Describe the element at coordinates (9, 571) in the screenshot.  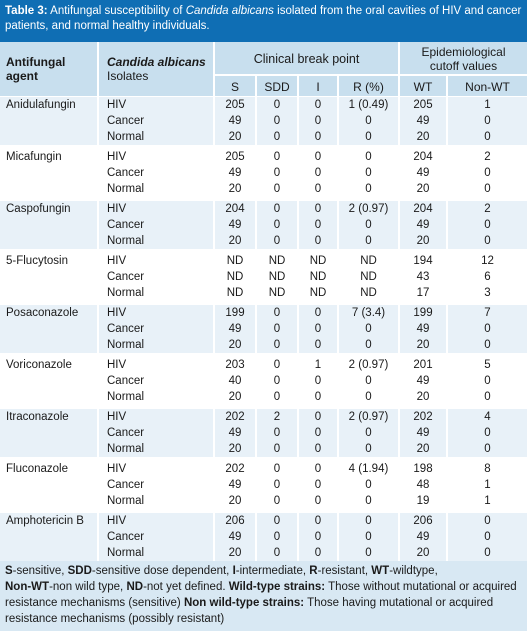
I see `footnote-abbrev: S` at that location.